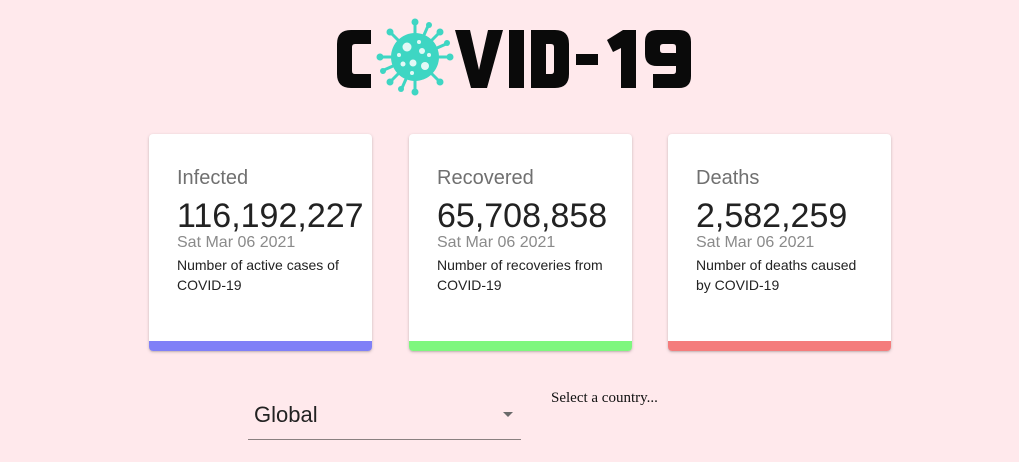 Image resolution: width=1019 pixels, height=462 pixels. What do you see at coordinates (522, 216) in the screenshot?
I see `card-value: 65,708,858` at bounding box center [522, 216].